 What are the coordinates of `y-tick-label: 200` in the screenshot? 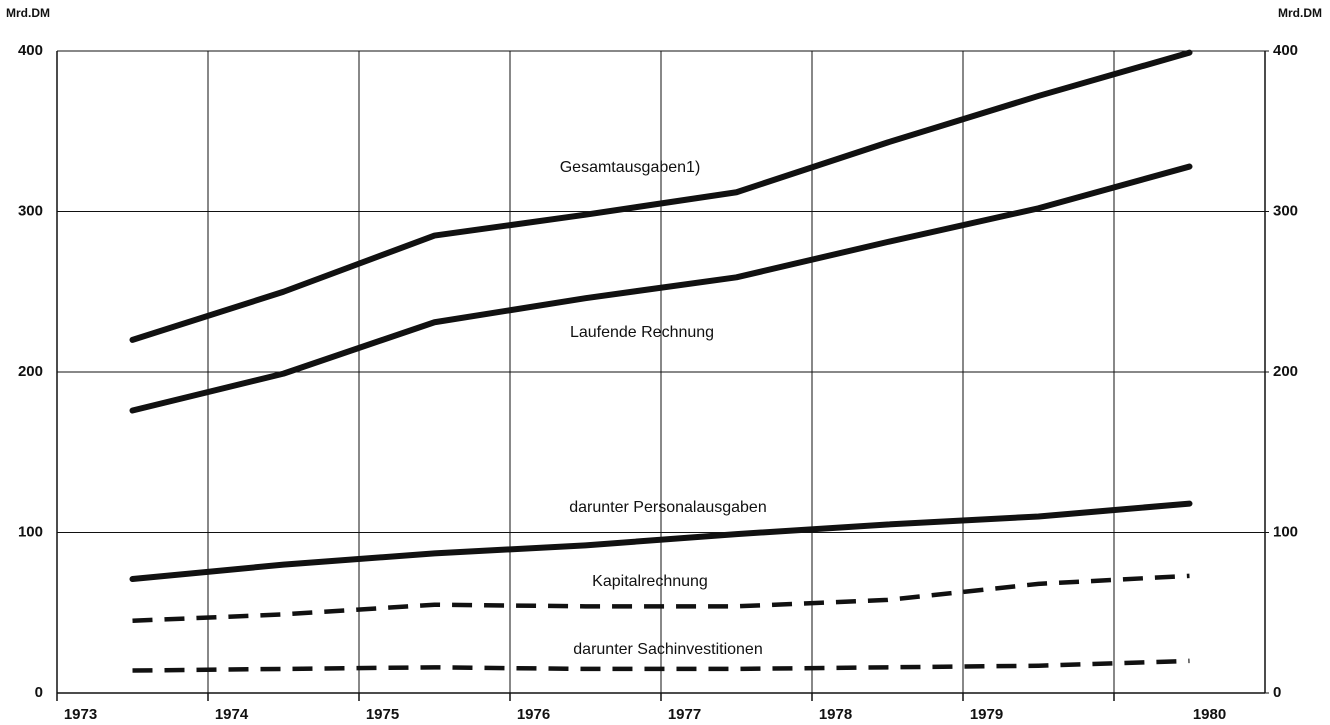 It's located at (30, 371).